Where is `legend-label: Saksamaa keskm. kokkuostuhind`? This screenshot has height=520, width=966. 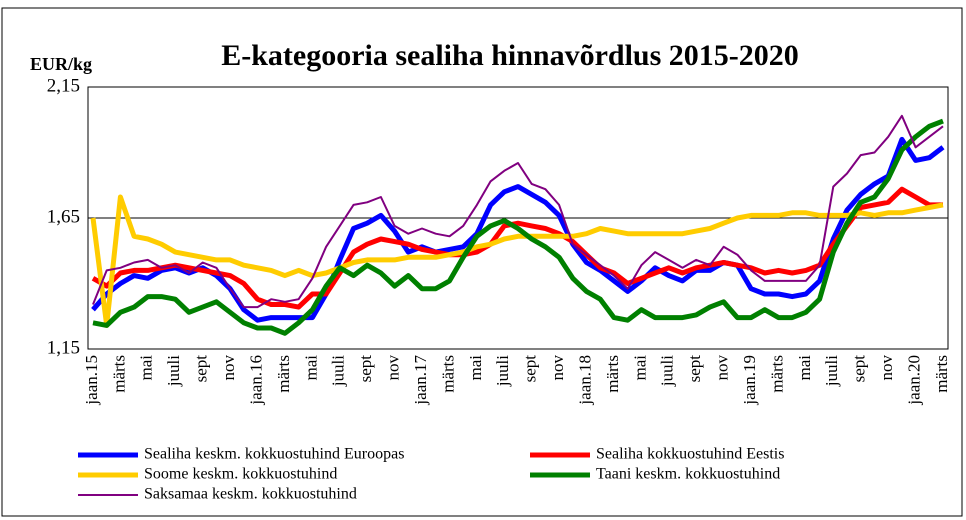 legend-label: Saksamaa keskm. kokkuostuhind is located at coordinates (250, 494).